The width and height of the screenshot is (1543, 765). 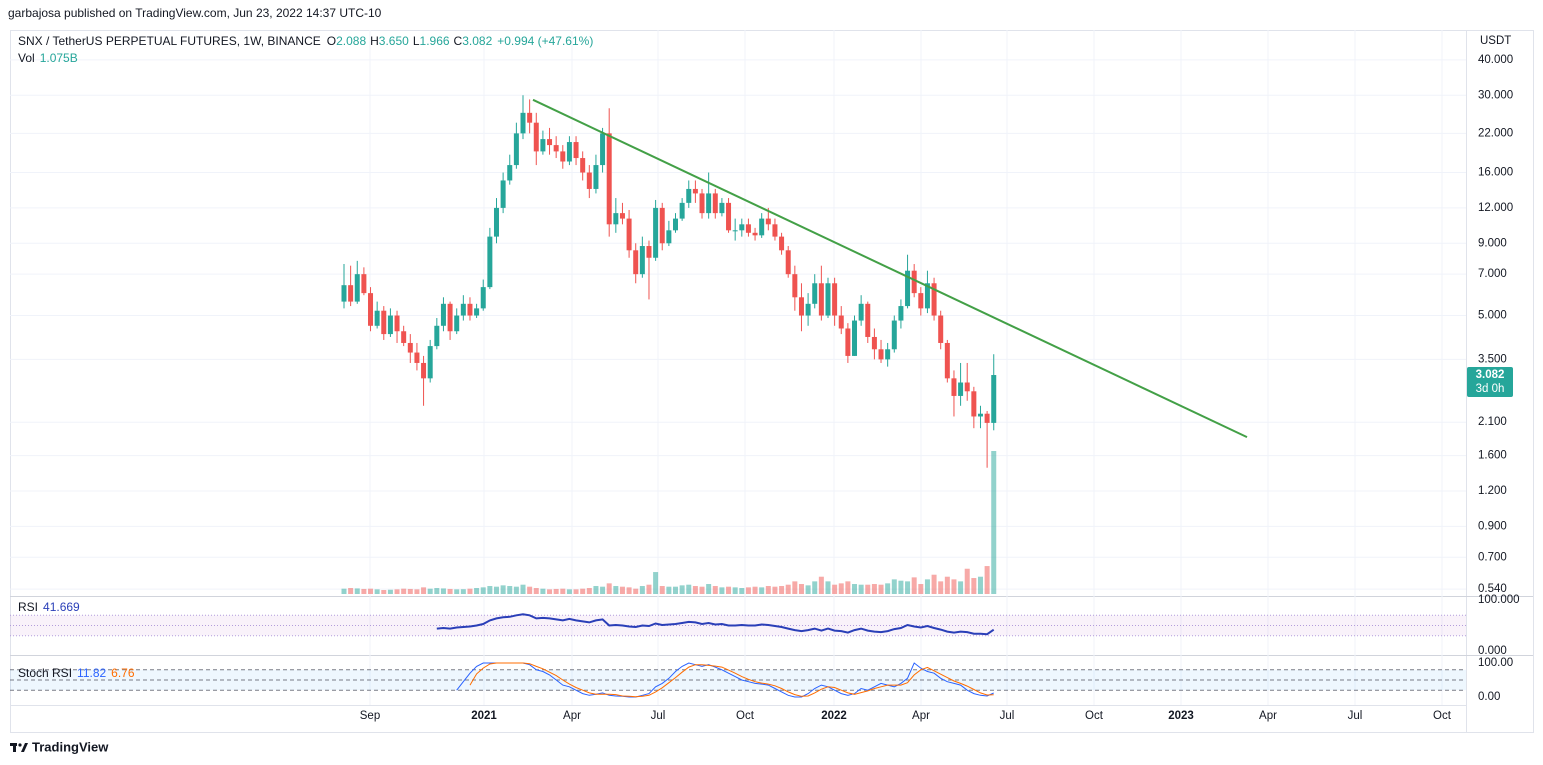 I want to click on volume-legend-name: Vol, so click(x=26, y=58).